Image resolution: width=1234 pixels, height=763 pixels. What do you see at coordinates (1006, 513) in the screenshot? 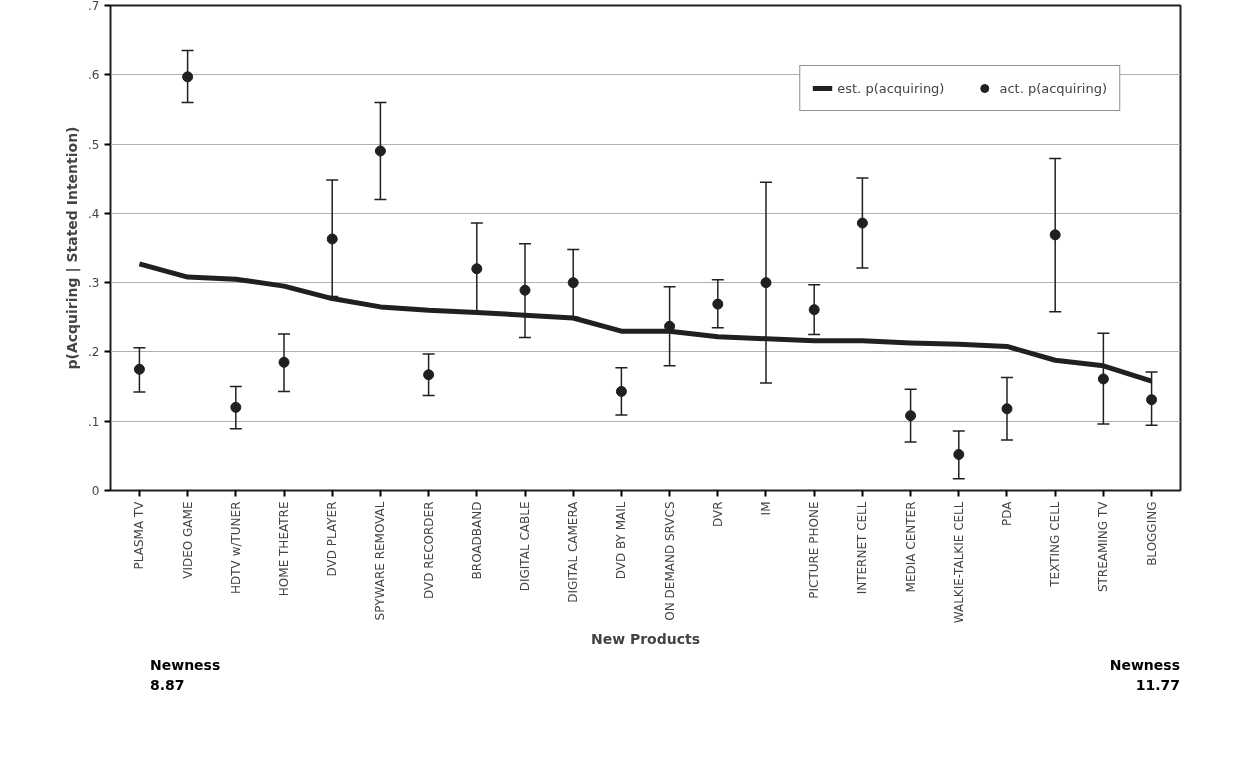
I see `x-tick-label: PDA` at bounding box center [1006, 513].